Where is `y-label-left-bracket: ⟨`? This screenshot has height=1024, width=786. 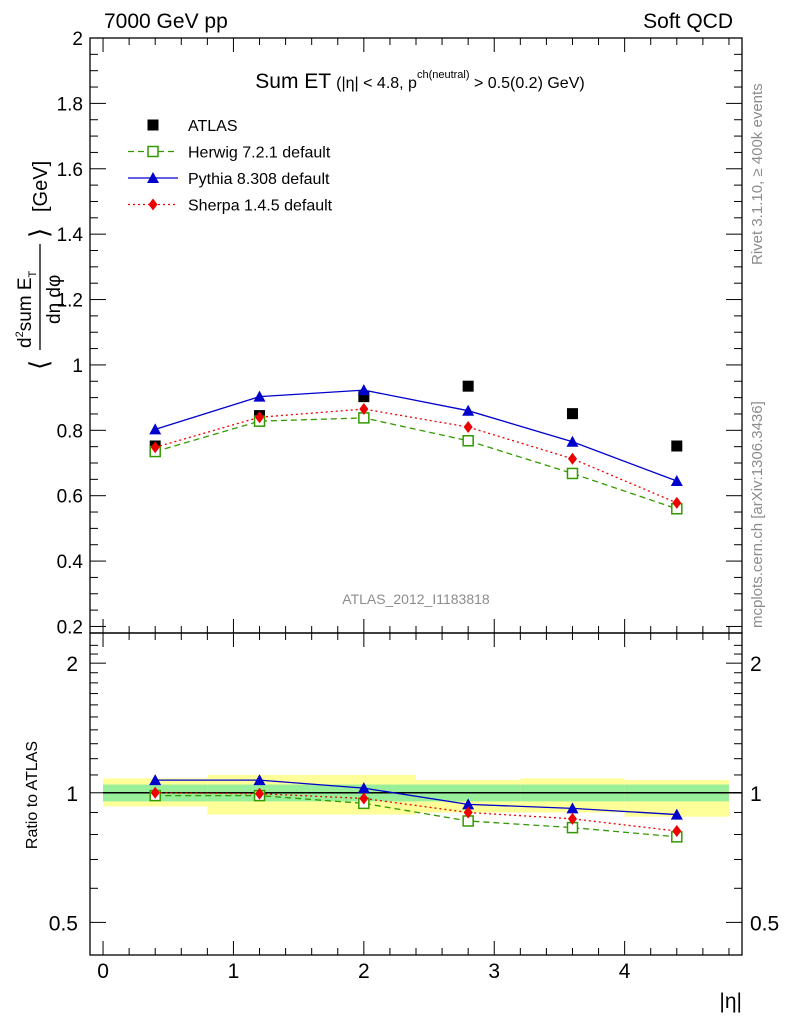
y-label-left-bracket: ⟨ is located at coordinates (39, 365).